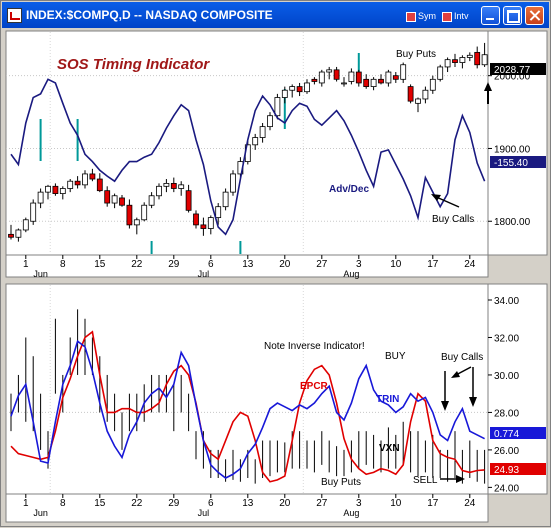 The height and width of the screenshot is (528, 551). What do you see at coordinates (322, 503) in the screenshot?
I see `bottom-day-label: 27` at bounding box center [322, 503].